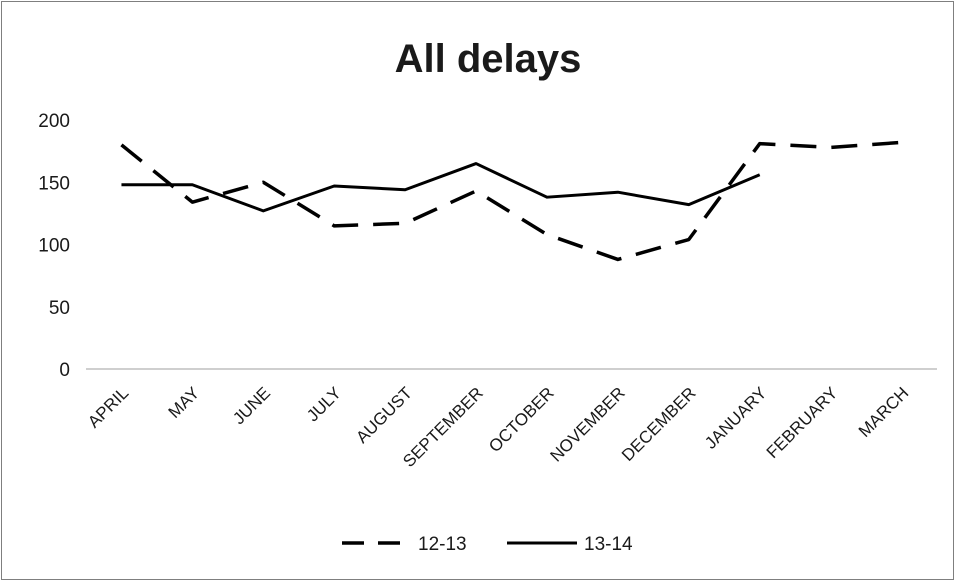 The width and height of the screenshot is (955, 582). I want to click on legend: 12-13 13-14, so click(487, 544).